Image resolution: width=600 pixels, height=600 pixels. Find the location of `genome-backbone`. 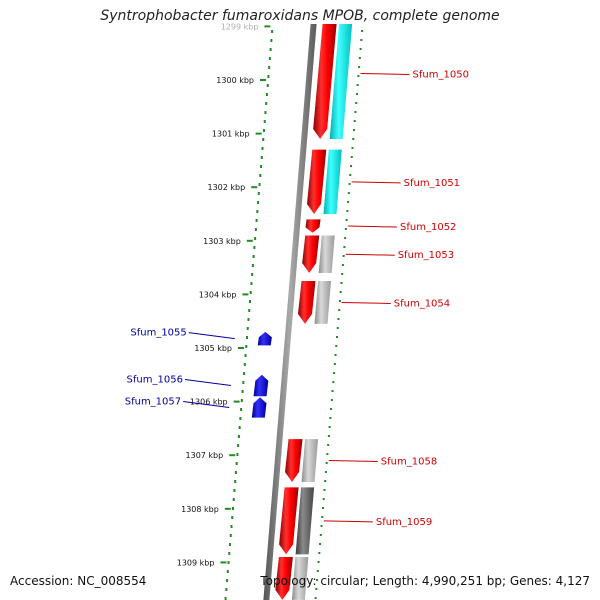

genome-backbone is located at coordinates (290, 312).